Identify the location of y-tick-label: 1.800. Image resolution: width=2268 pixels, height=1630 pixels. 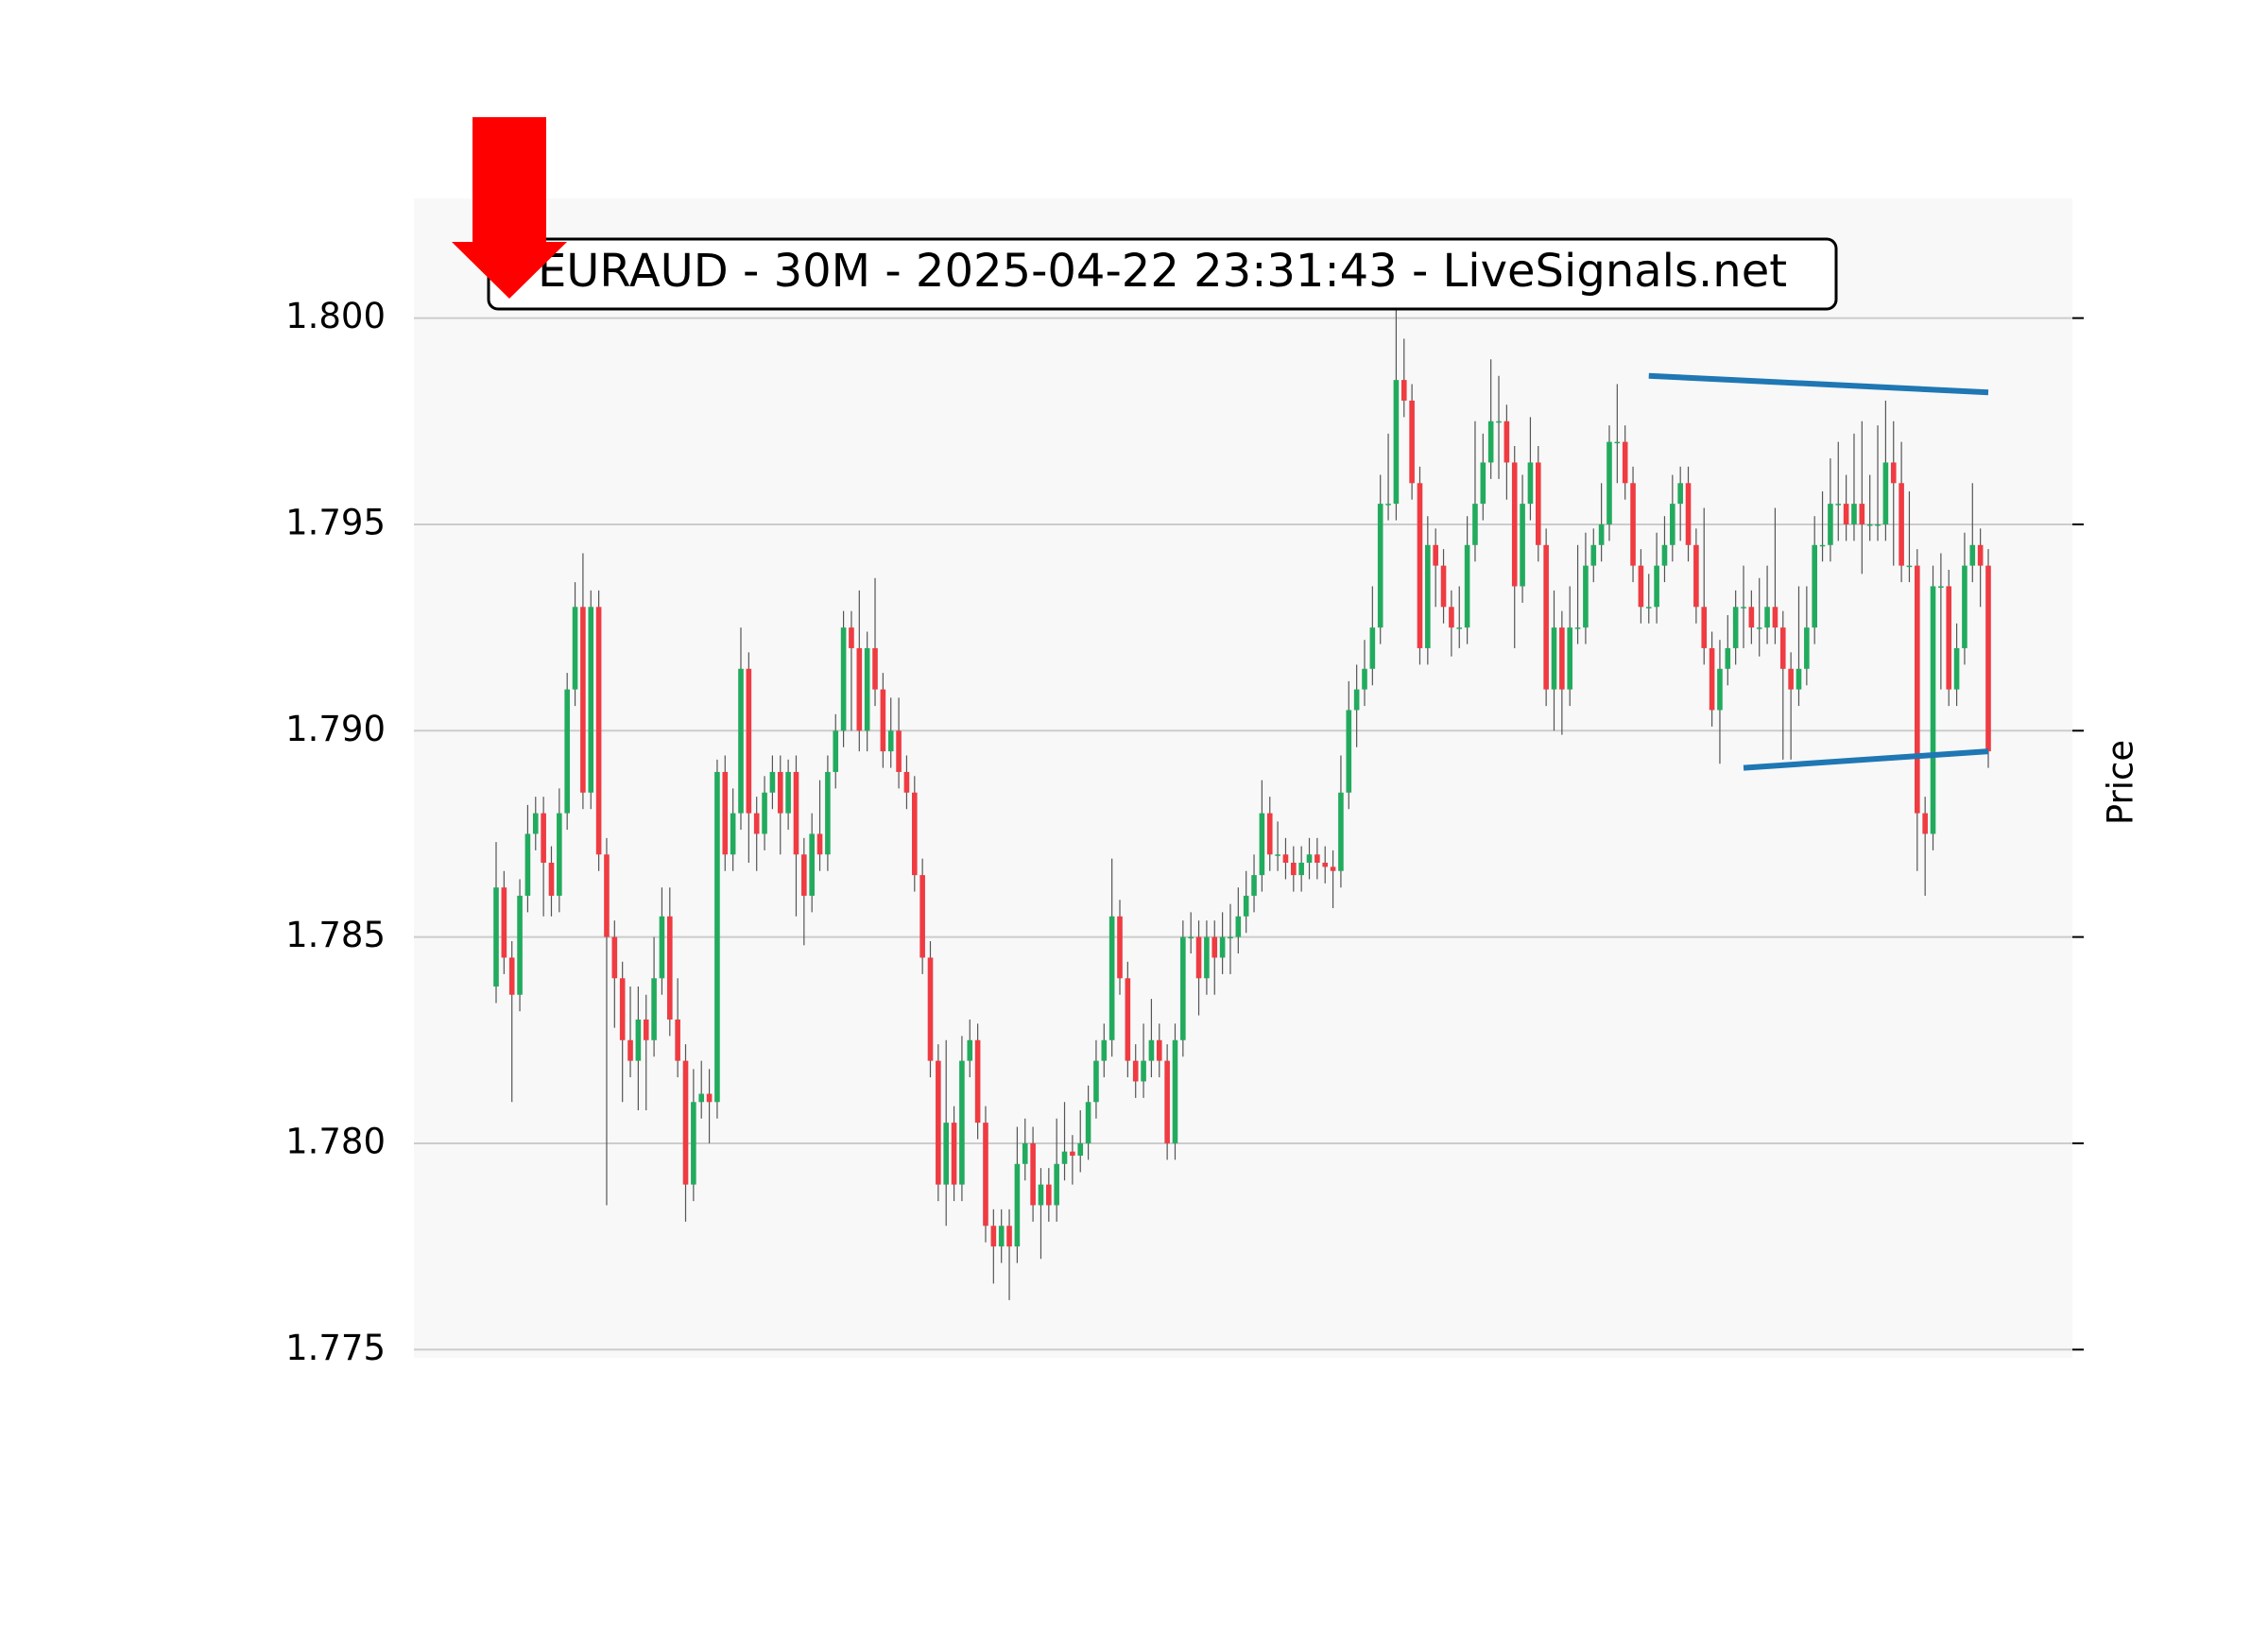
(335, 316).